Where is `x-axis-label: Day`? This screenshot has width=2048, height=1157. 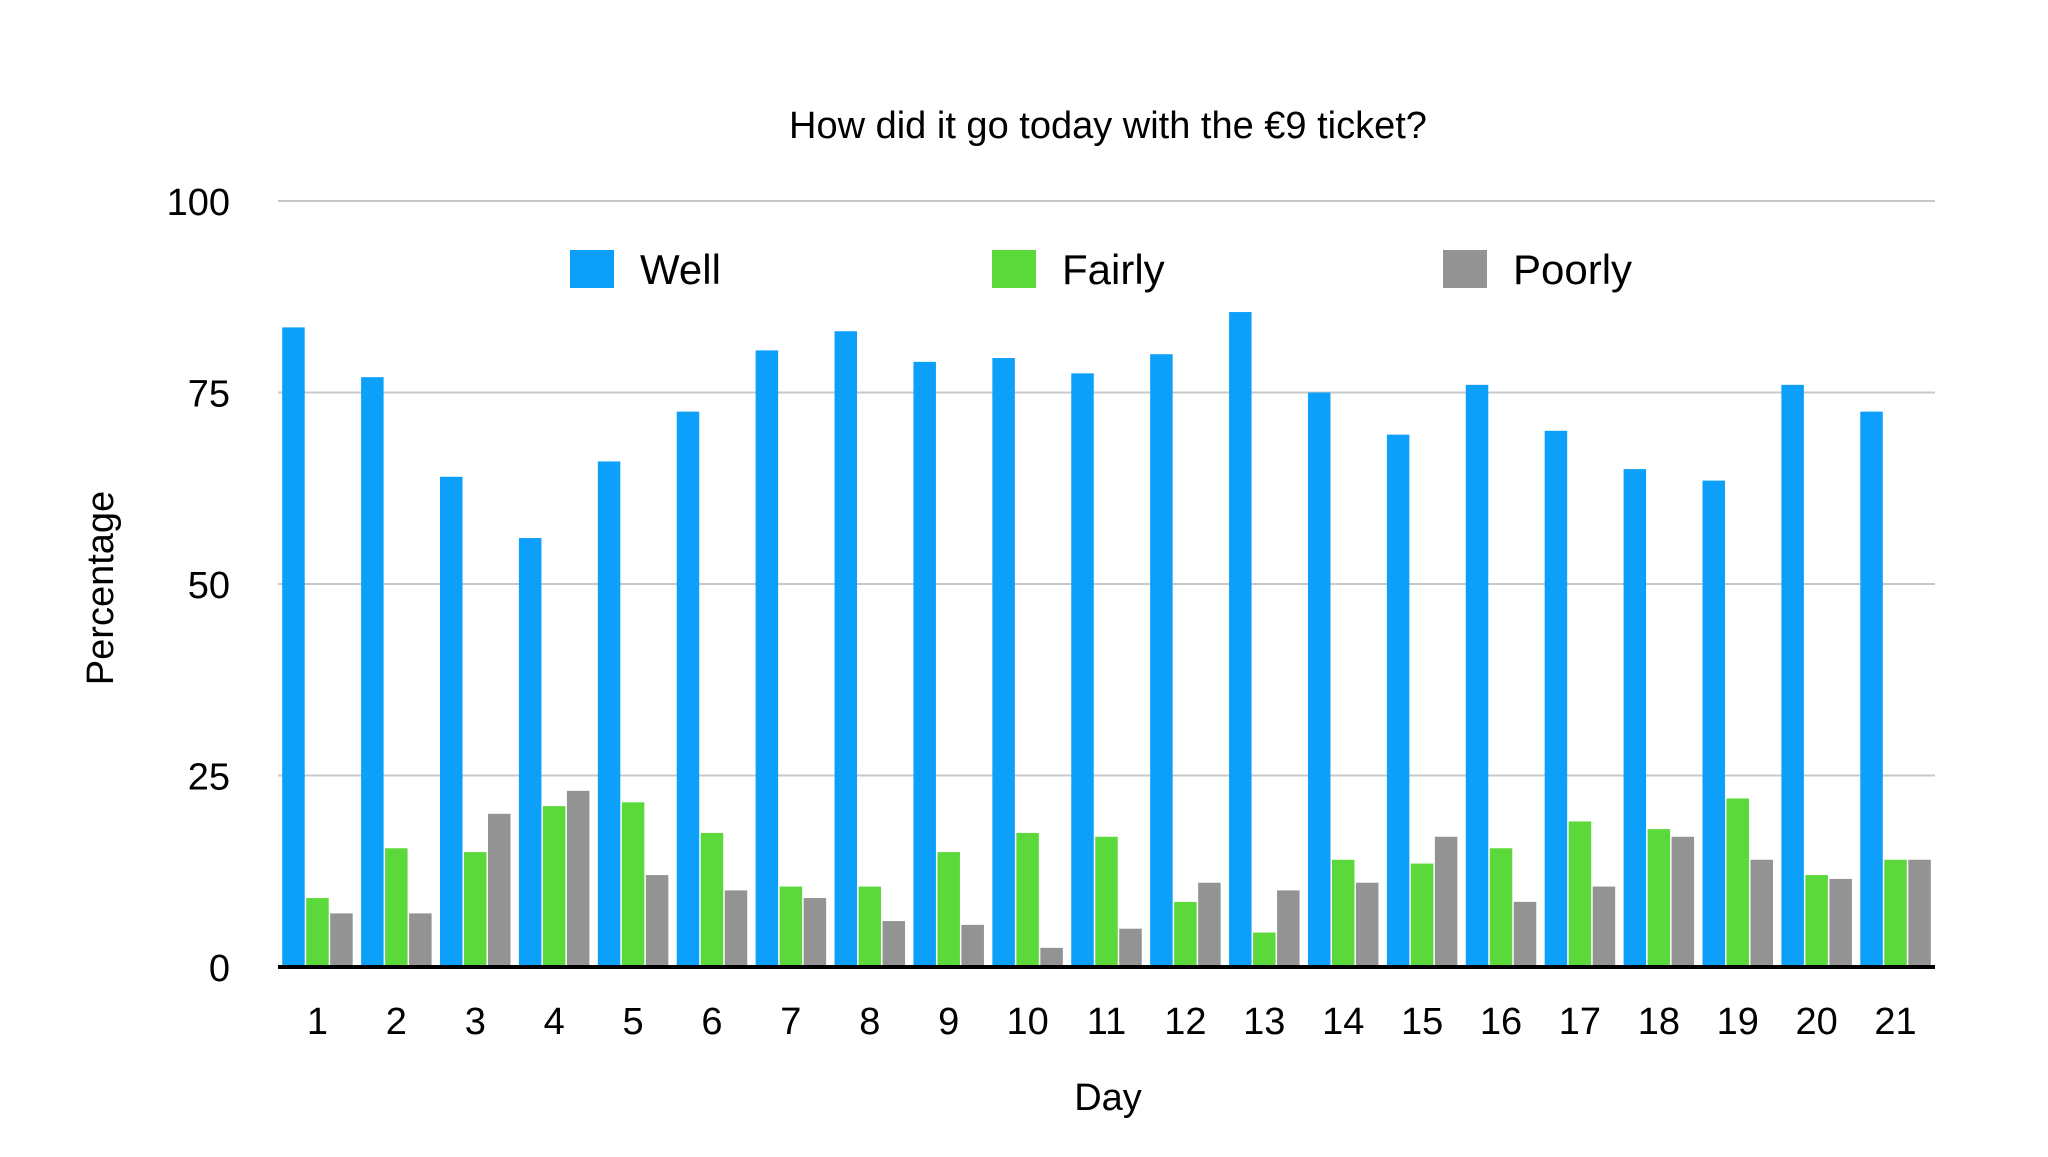 x-axis-label: Day is located at coordinates (1108, 1098).